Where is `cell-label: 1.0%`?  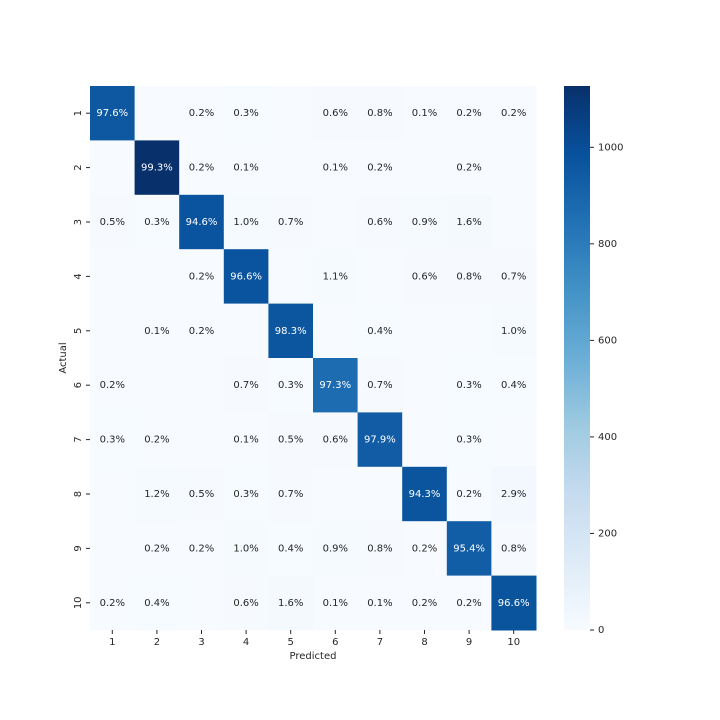
cell-label: 1.0% is located at coordinates (513, 331).